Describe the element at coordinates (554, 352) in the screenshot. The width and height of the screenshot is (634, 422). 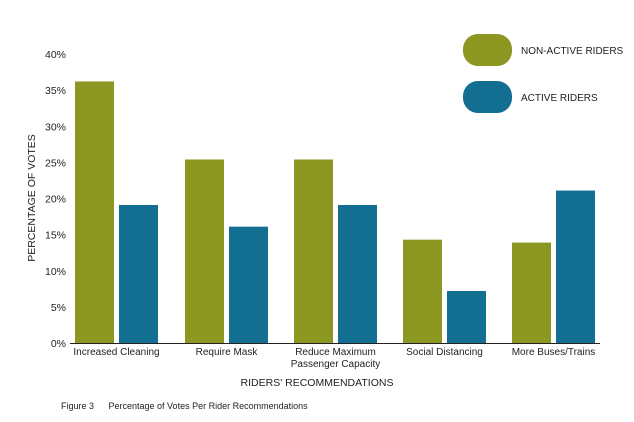
I see `category-label: More Buses/Trains` at that location.